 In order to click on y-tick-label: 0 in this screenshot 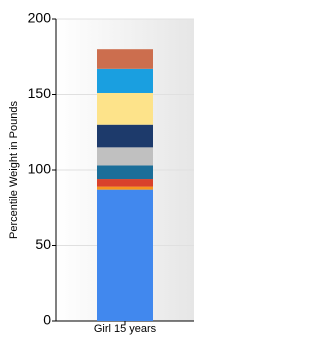, I will do `click(47, 320)`.